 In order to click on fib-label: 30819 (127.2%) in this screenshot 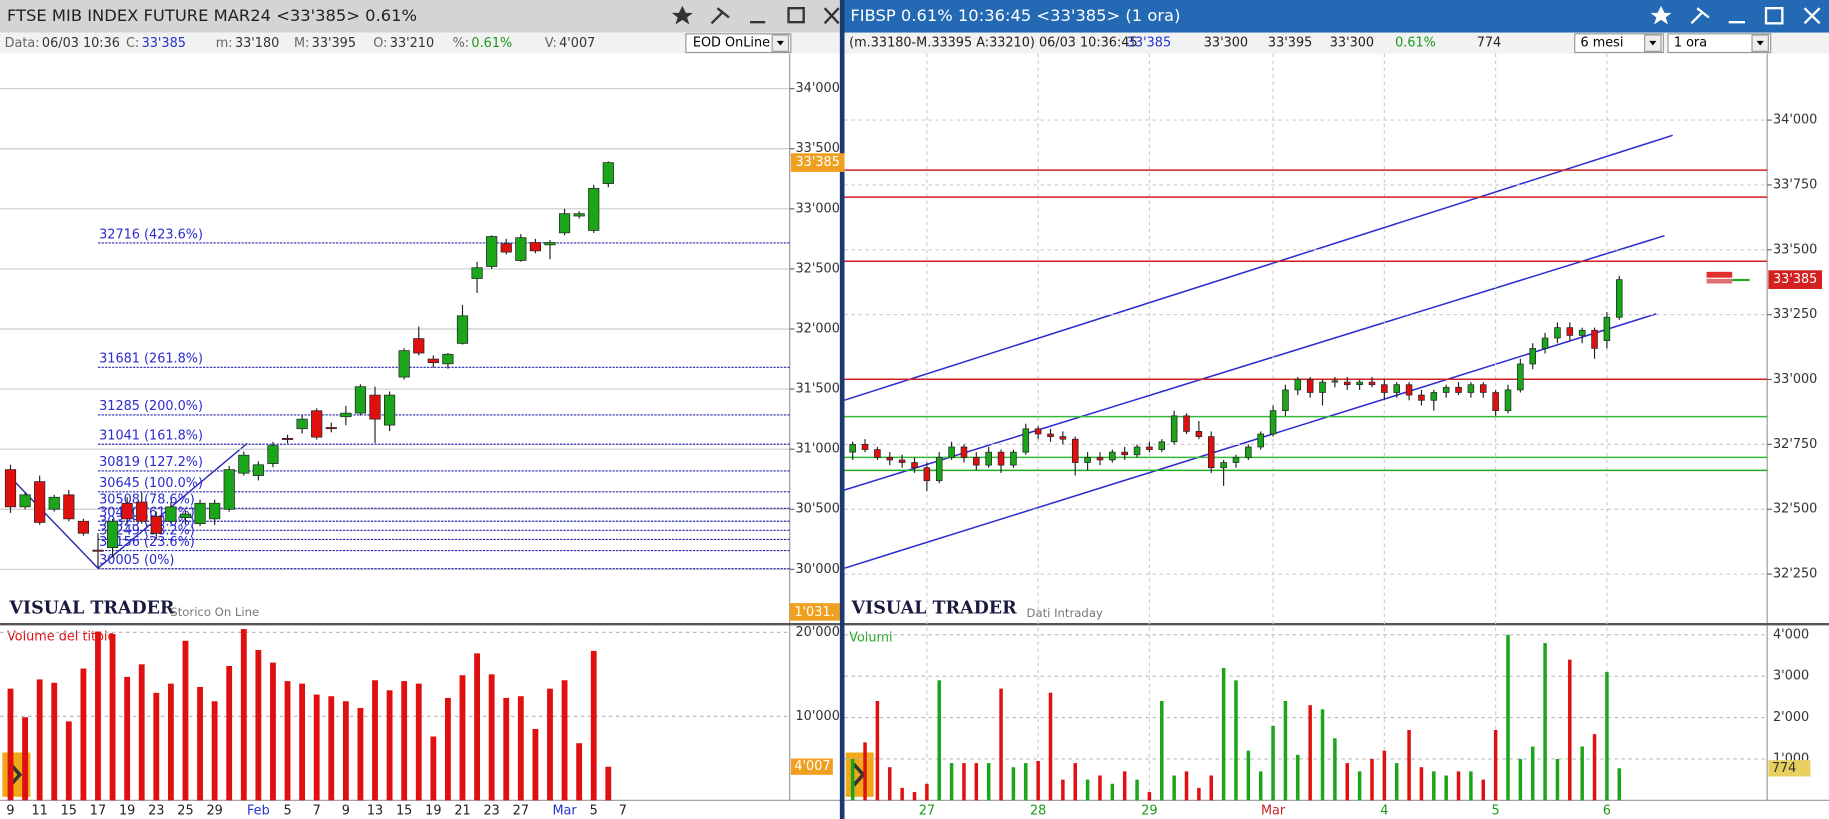, I will do `click(151, 462)`.